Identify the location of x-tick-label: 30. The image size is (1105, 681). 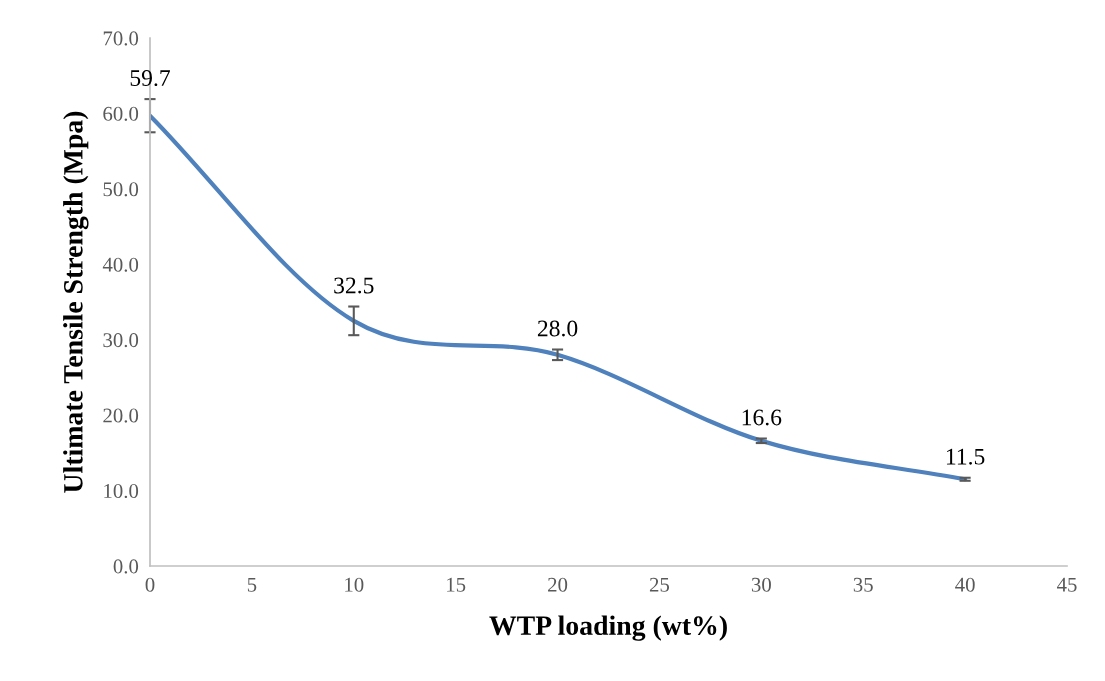
(761, 584).